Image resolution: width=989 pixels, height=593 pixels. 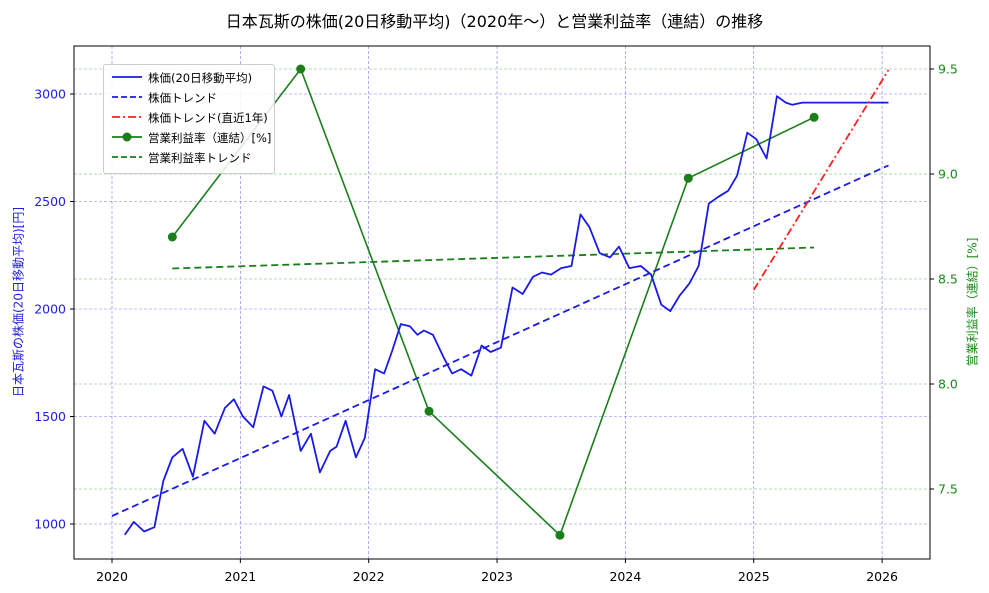 I want to click on x-tick-label: 2021, so click(x=240, y=576).